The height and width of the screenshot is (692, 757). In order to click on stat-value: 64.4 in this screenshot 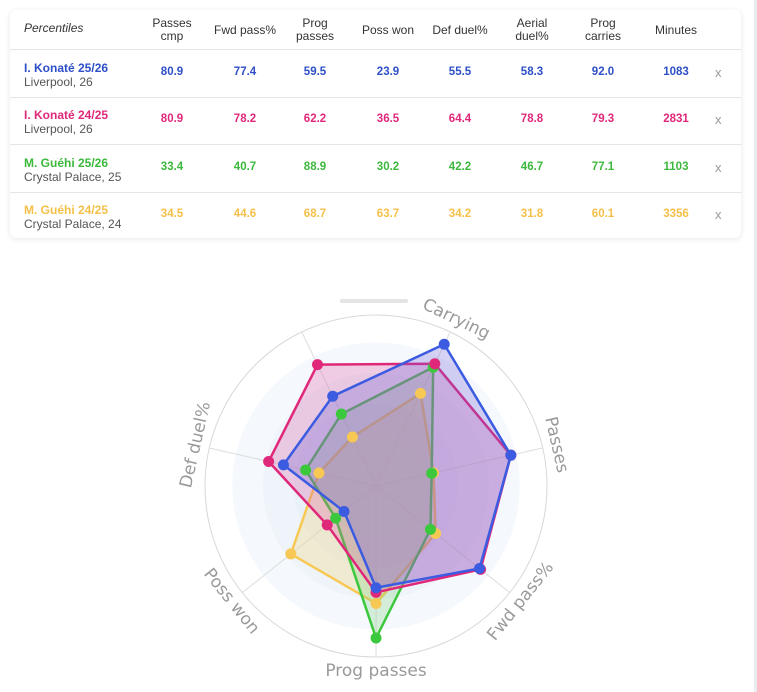, I will do `click(460, 119)`.